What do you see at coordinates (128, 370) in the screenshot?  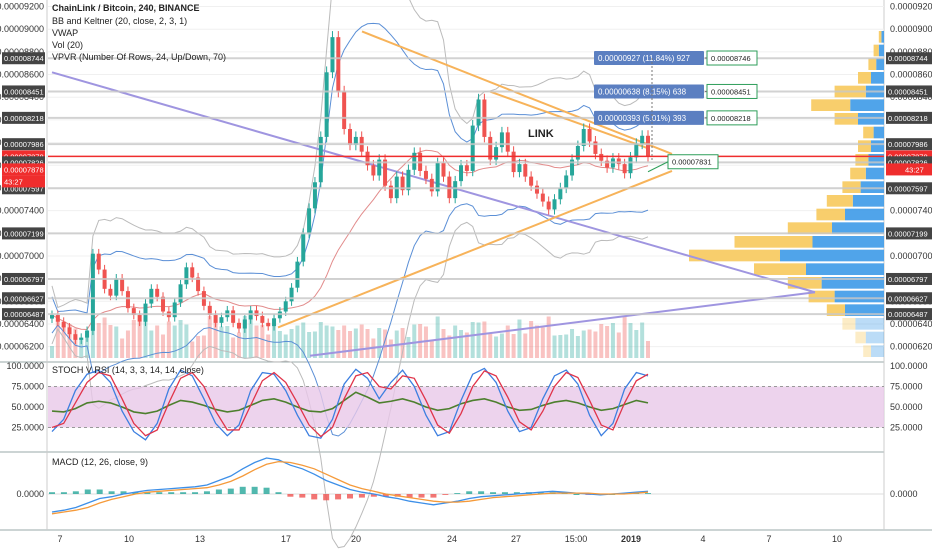 I see `legend-stoch-rsi: STOCH V RSI (14, 3, 3, 14, 14, close)` at bounding box center [128, 370].